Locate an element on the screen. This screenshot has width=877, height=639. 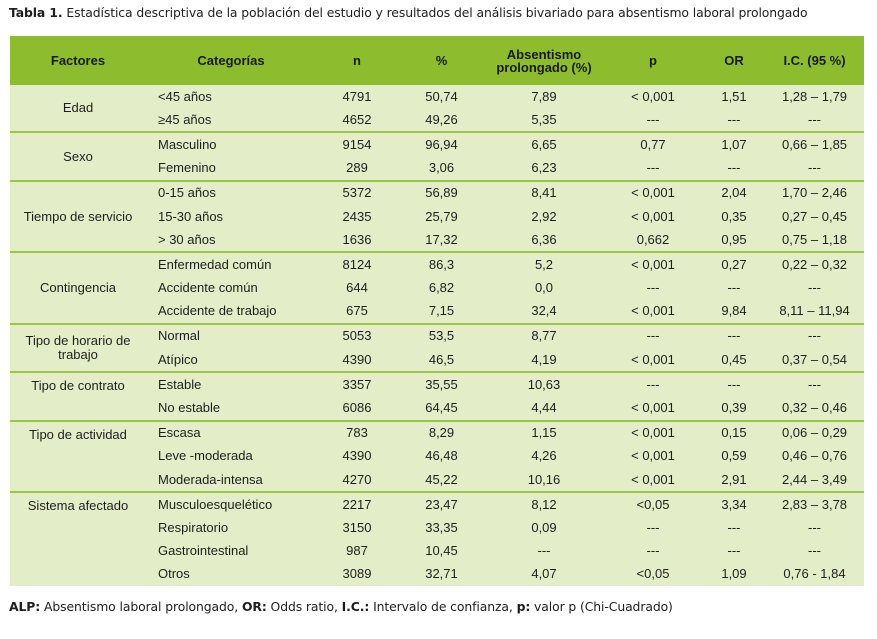
pct-cell: 50,74 is located at coordinates (441, 97).